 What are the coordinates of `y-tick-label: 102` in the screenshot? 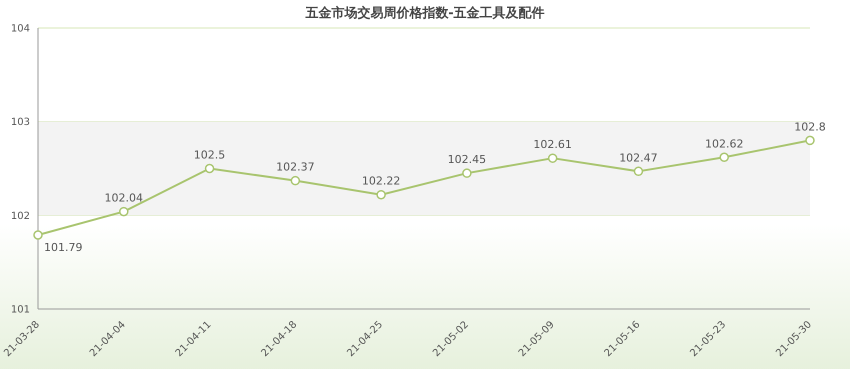 It's located at (20, 216).